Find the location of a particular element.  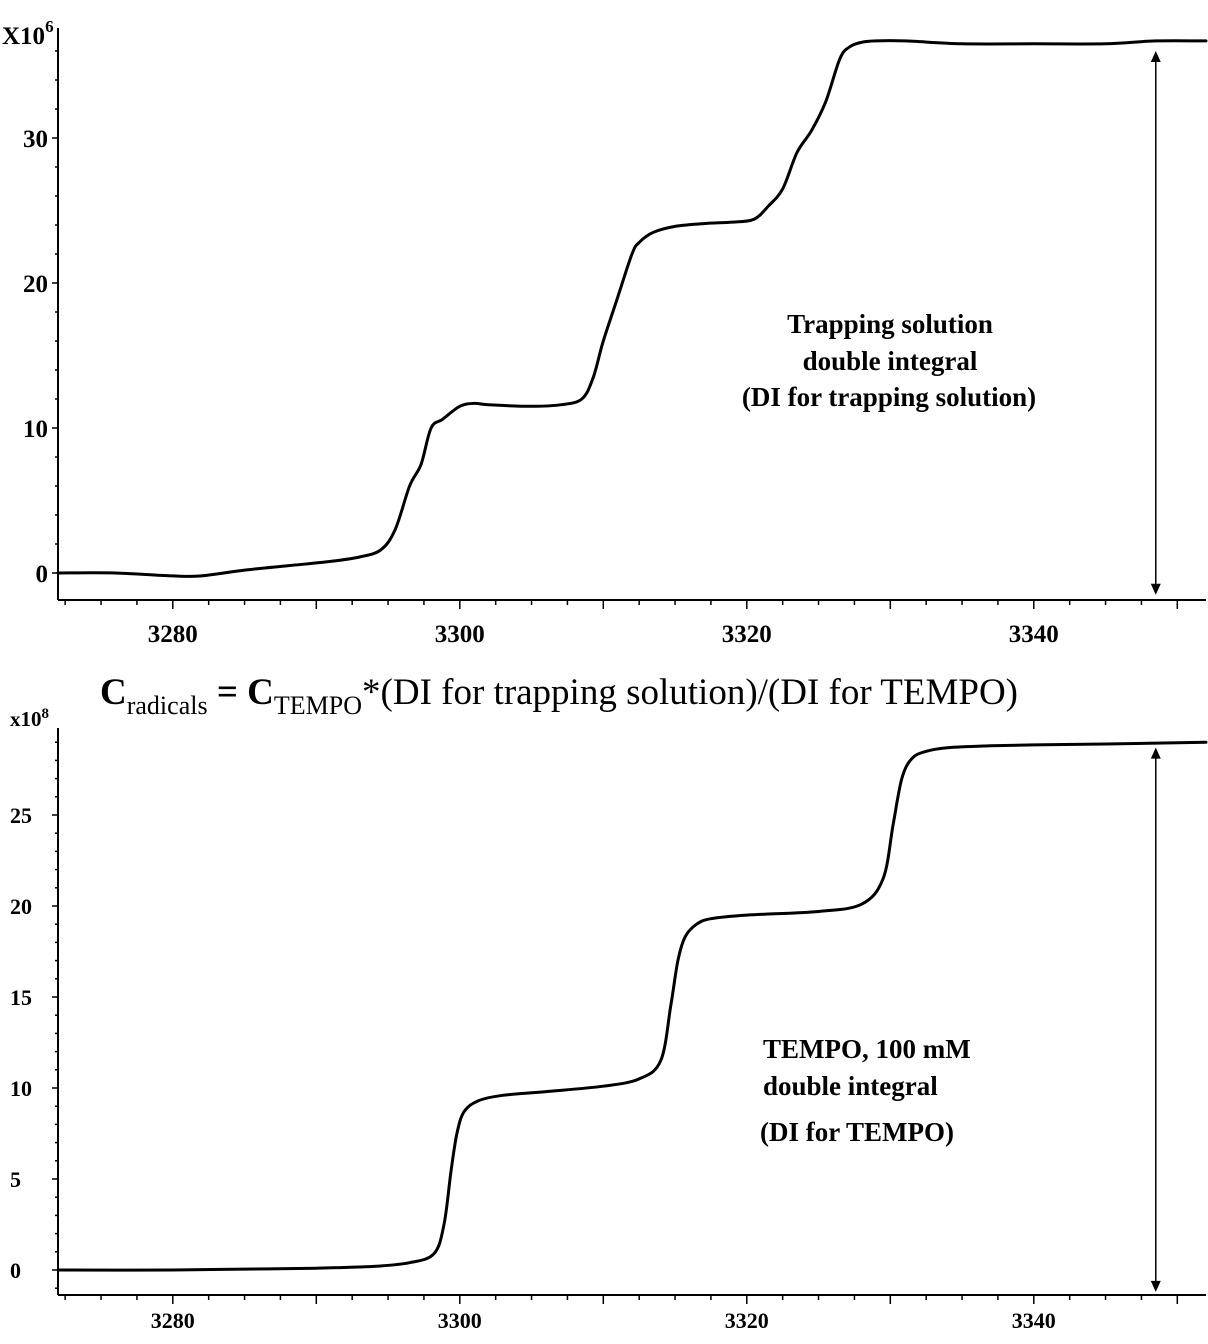

arrow-top is located at coordinates (1155, 323).